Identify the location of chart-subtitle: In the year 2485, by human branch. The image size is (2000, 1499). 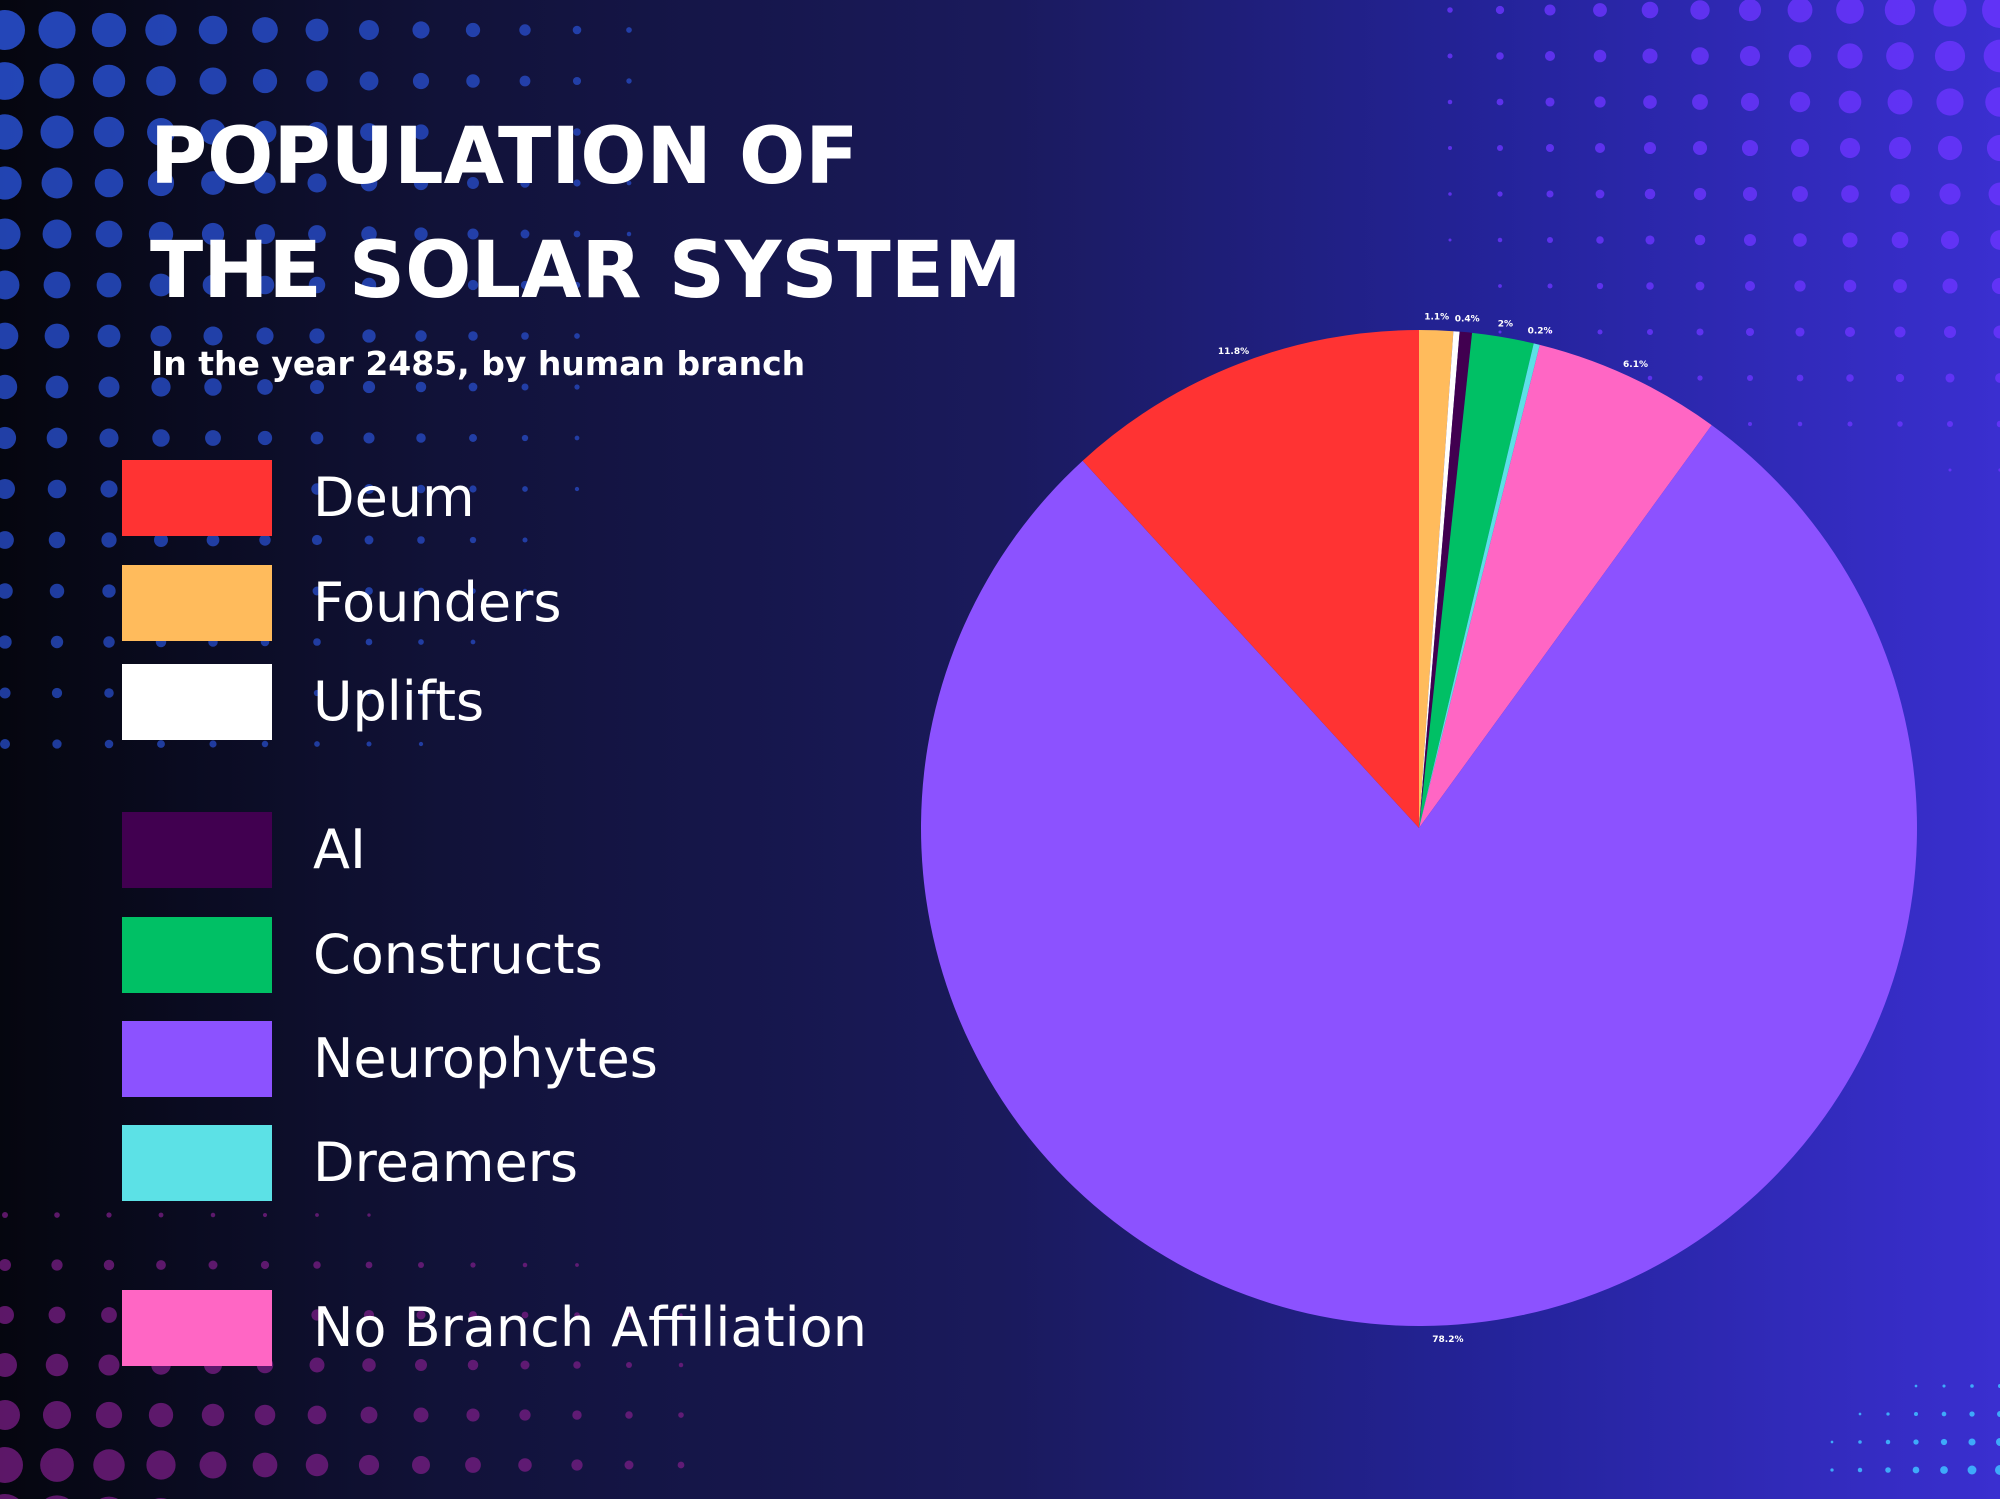
(478, 363).